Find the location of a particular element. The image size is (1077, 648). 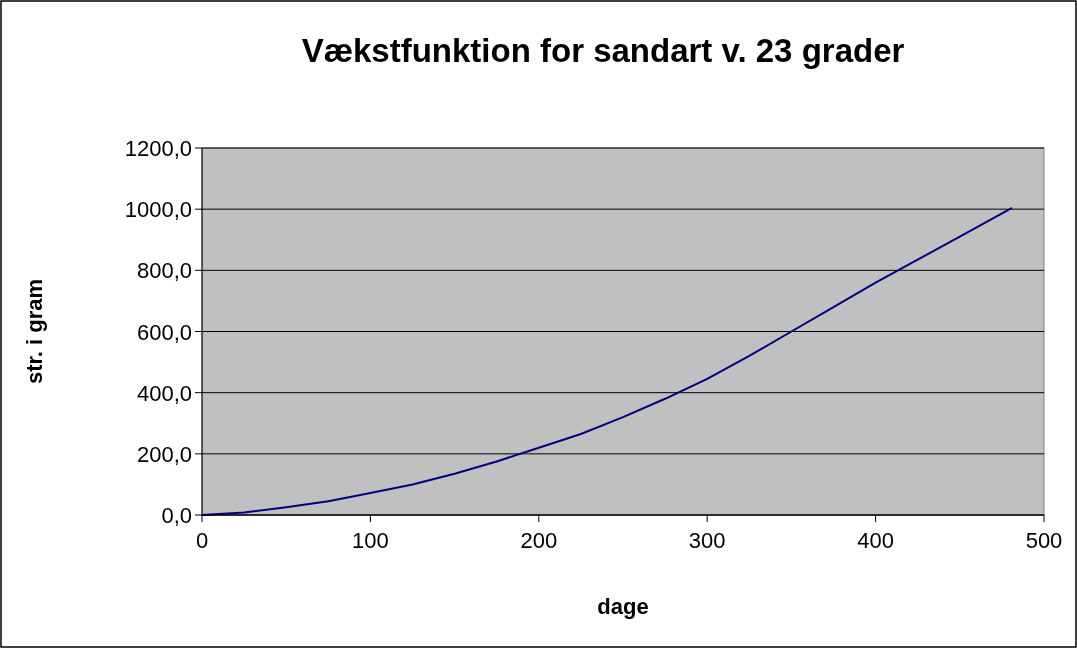

x-tick-label: 400 is located at coordinates (875, 540).